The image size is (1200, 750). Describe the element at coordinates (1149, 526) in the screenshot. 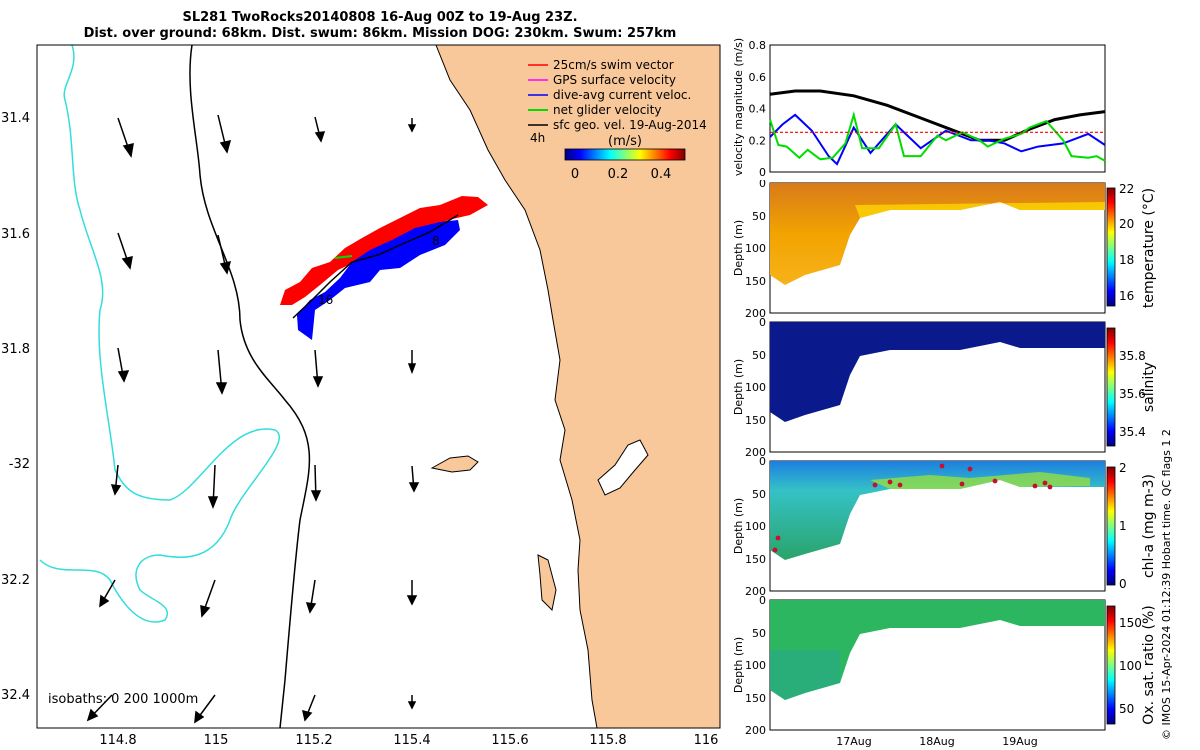

I see `chla-cblabel: chl-a (mg m-3)` at that location.